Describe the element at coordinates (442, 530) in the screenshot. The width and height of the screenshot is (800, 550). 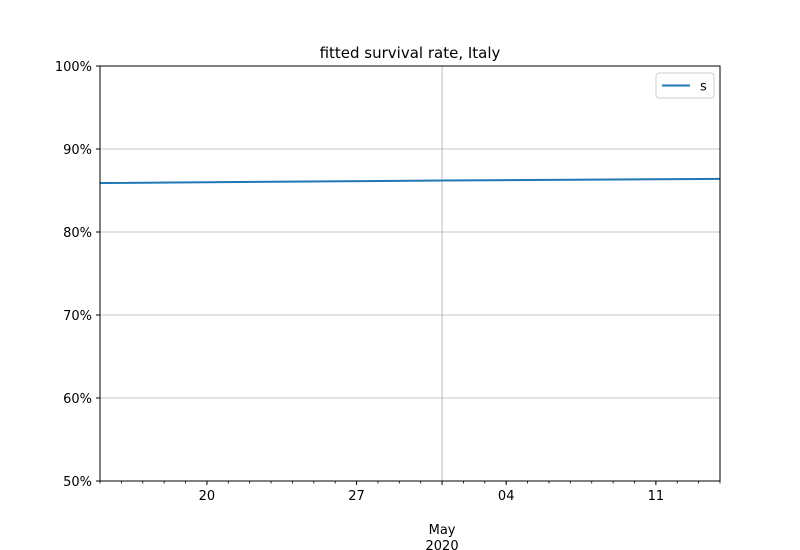
I see `x-month-label: May` at that location.